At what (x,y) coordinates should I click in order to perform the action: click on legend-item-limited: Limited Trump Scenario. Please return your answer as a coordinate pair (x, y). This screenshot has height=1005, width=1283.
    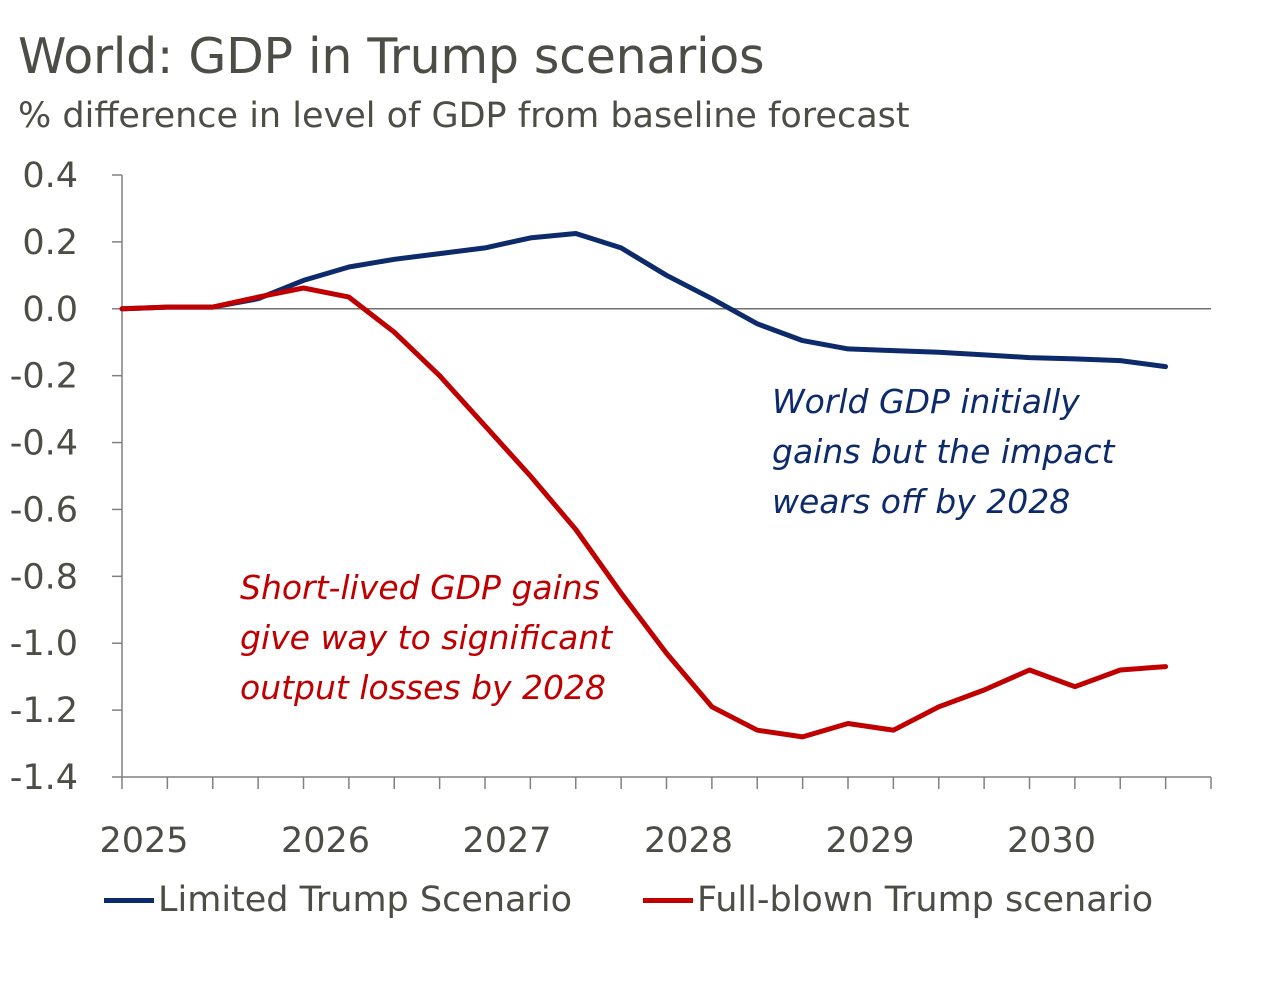
    Looking at the image, I should click on (338, 900).